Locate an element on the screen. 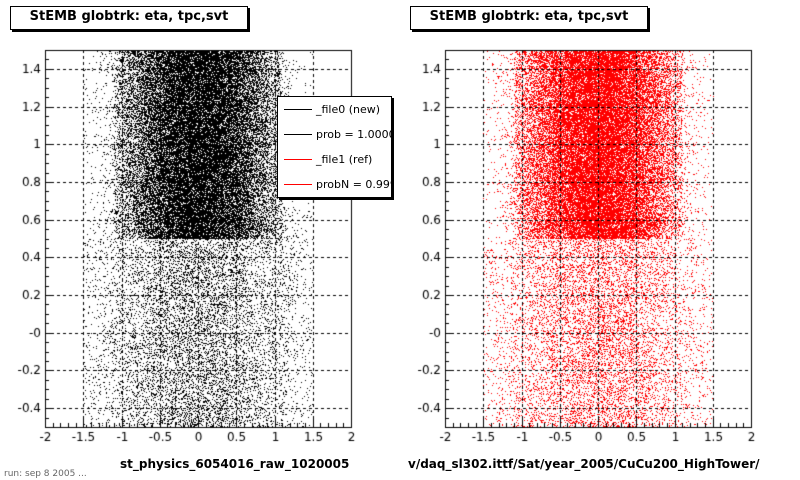 The width and height of the screenshot is (800, 480). legend-entry-file0: _file0 (new) is located at coordinates (334, 109).